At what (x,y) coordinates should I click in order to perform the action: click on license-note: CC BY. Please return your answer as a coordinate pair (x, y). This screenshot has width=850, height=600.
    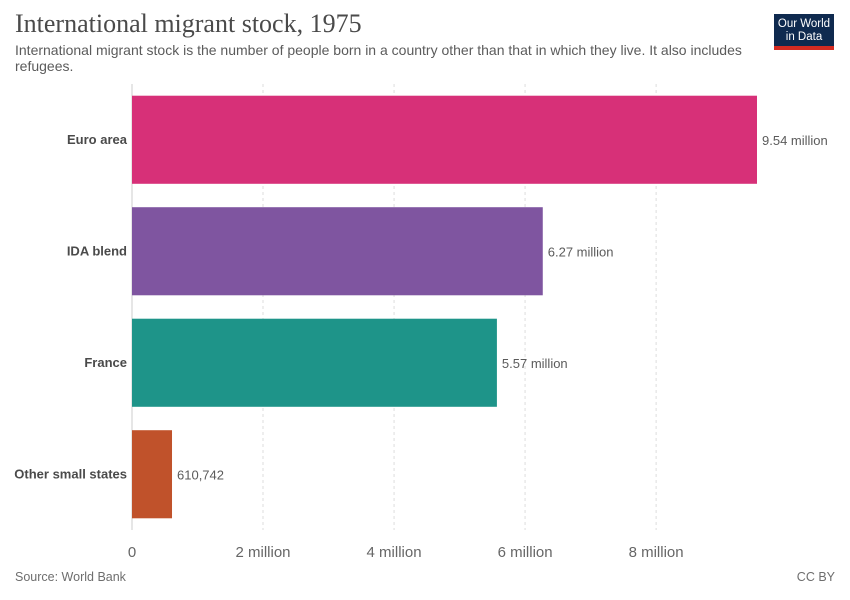
    Looking at the image, I should click on (815, 577).